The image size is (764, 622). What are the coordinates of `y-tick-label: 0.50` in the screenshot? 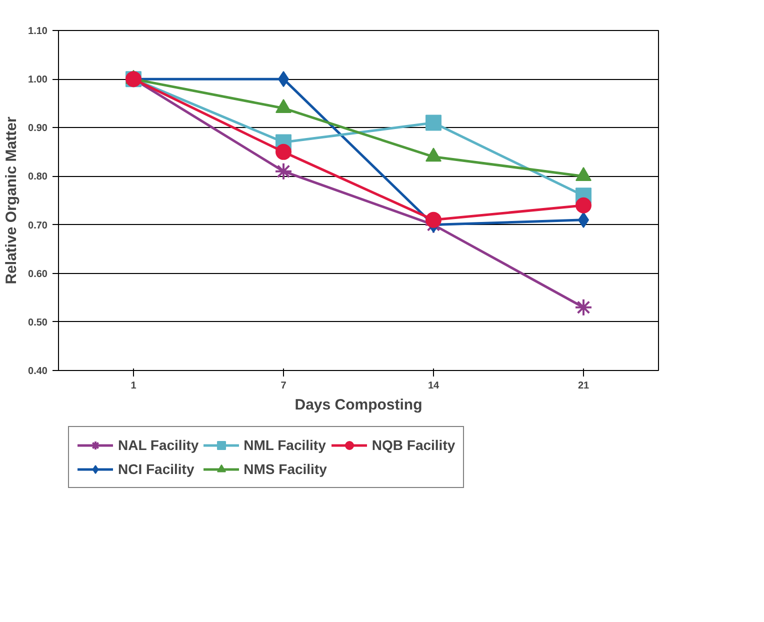 It's located at (38, 322).